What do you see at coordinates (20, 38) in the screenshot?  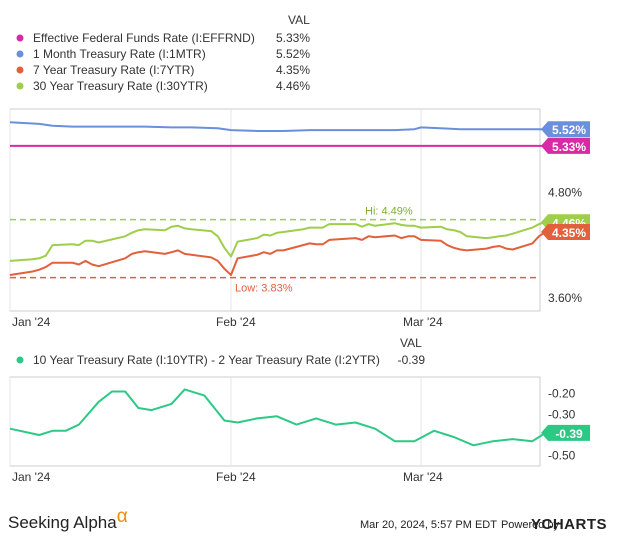 I see `legend-dot-effr` at bounding box center [20, 38].